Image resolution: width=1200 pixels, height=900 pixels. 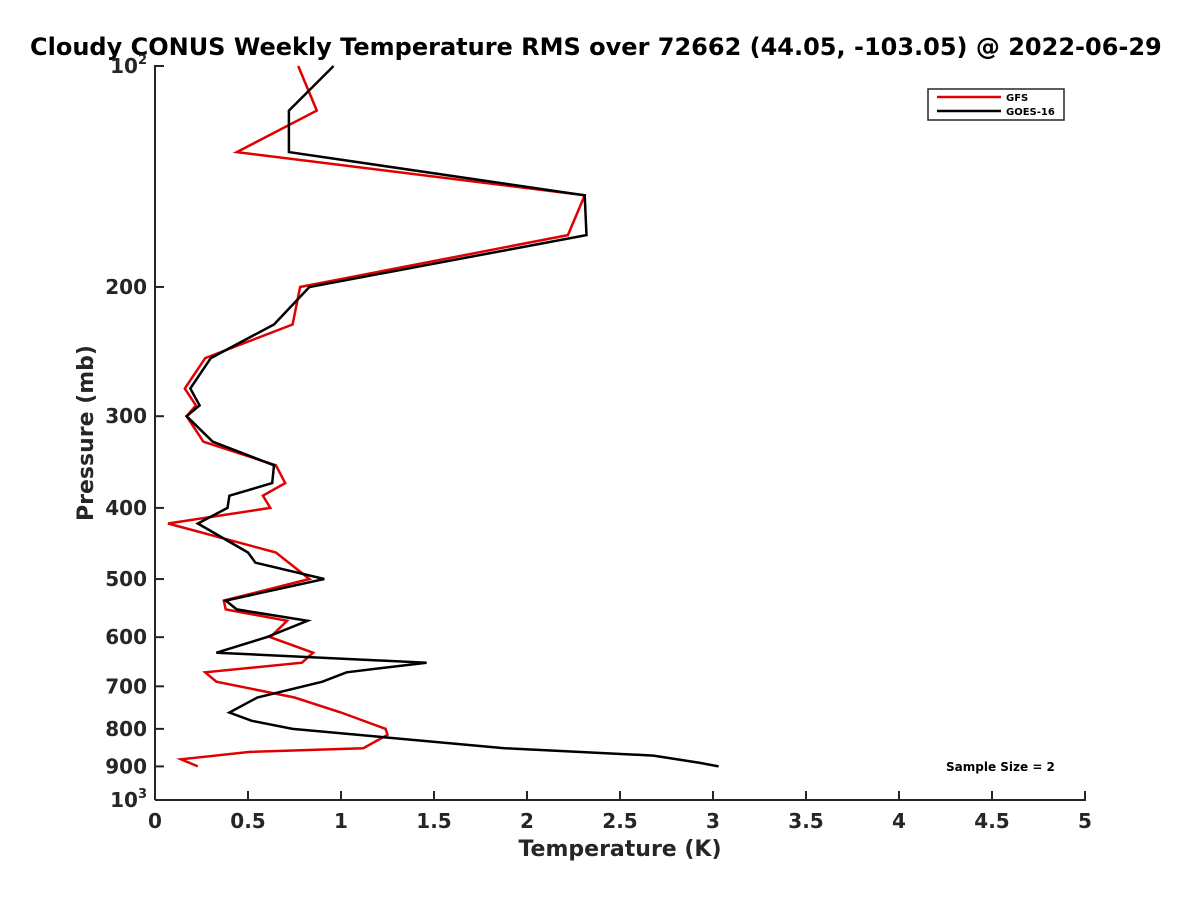 What do you see at coordinates (86, 433) in the screenshot?
I see `y-axis-label: Pressure (mb)` at bounding box center [86, 433].